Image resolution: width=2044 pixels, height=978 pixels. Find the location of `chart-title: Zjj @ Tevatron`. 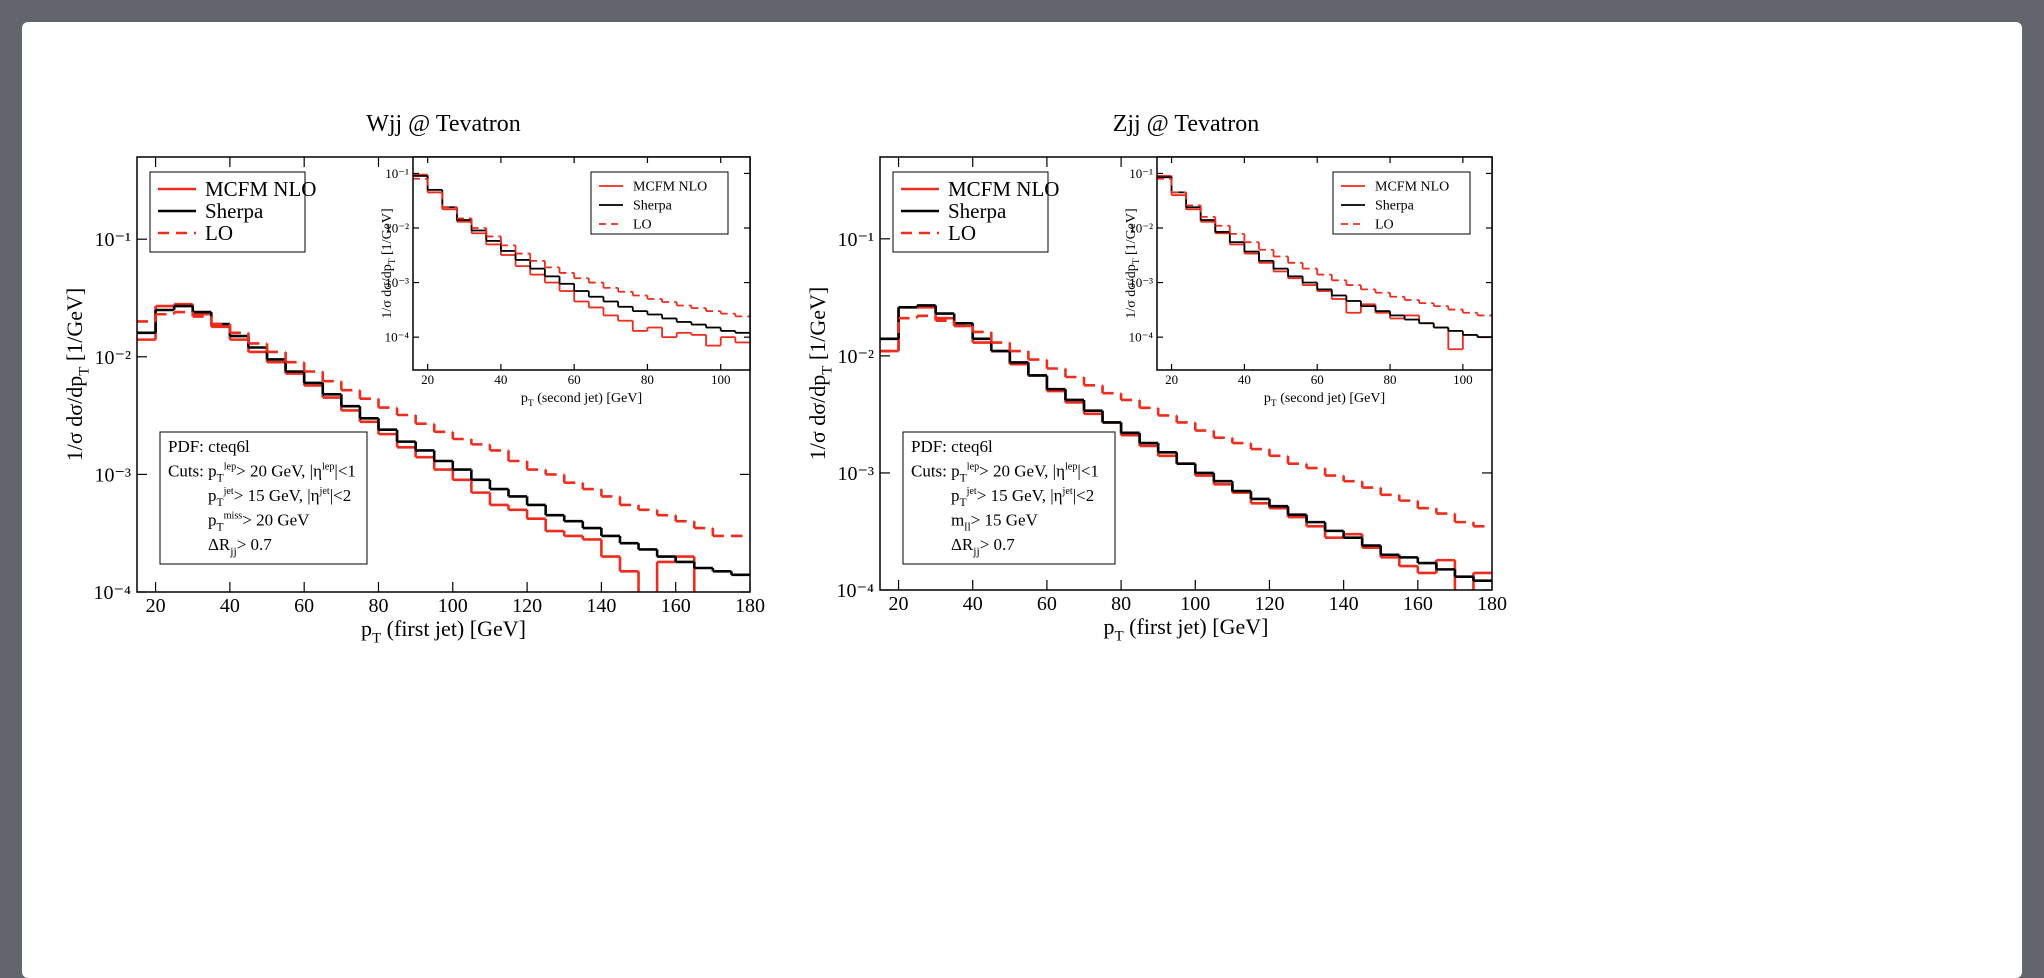

chart-title: Zjj @ Tevatron is located at coordinates (1186, 124).